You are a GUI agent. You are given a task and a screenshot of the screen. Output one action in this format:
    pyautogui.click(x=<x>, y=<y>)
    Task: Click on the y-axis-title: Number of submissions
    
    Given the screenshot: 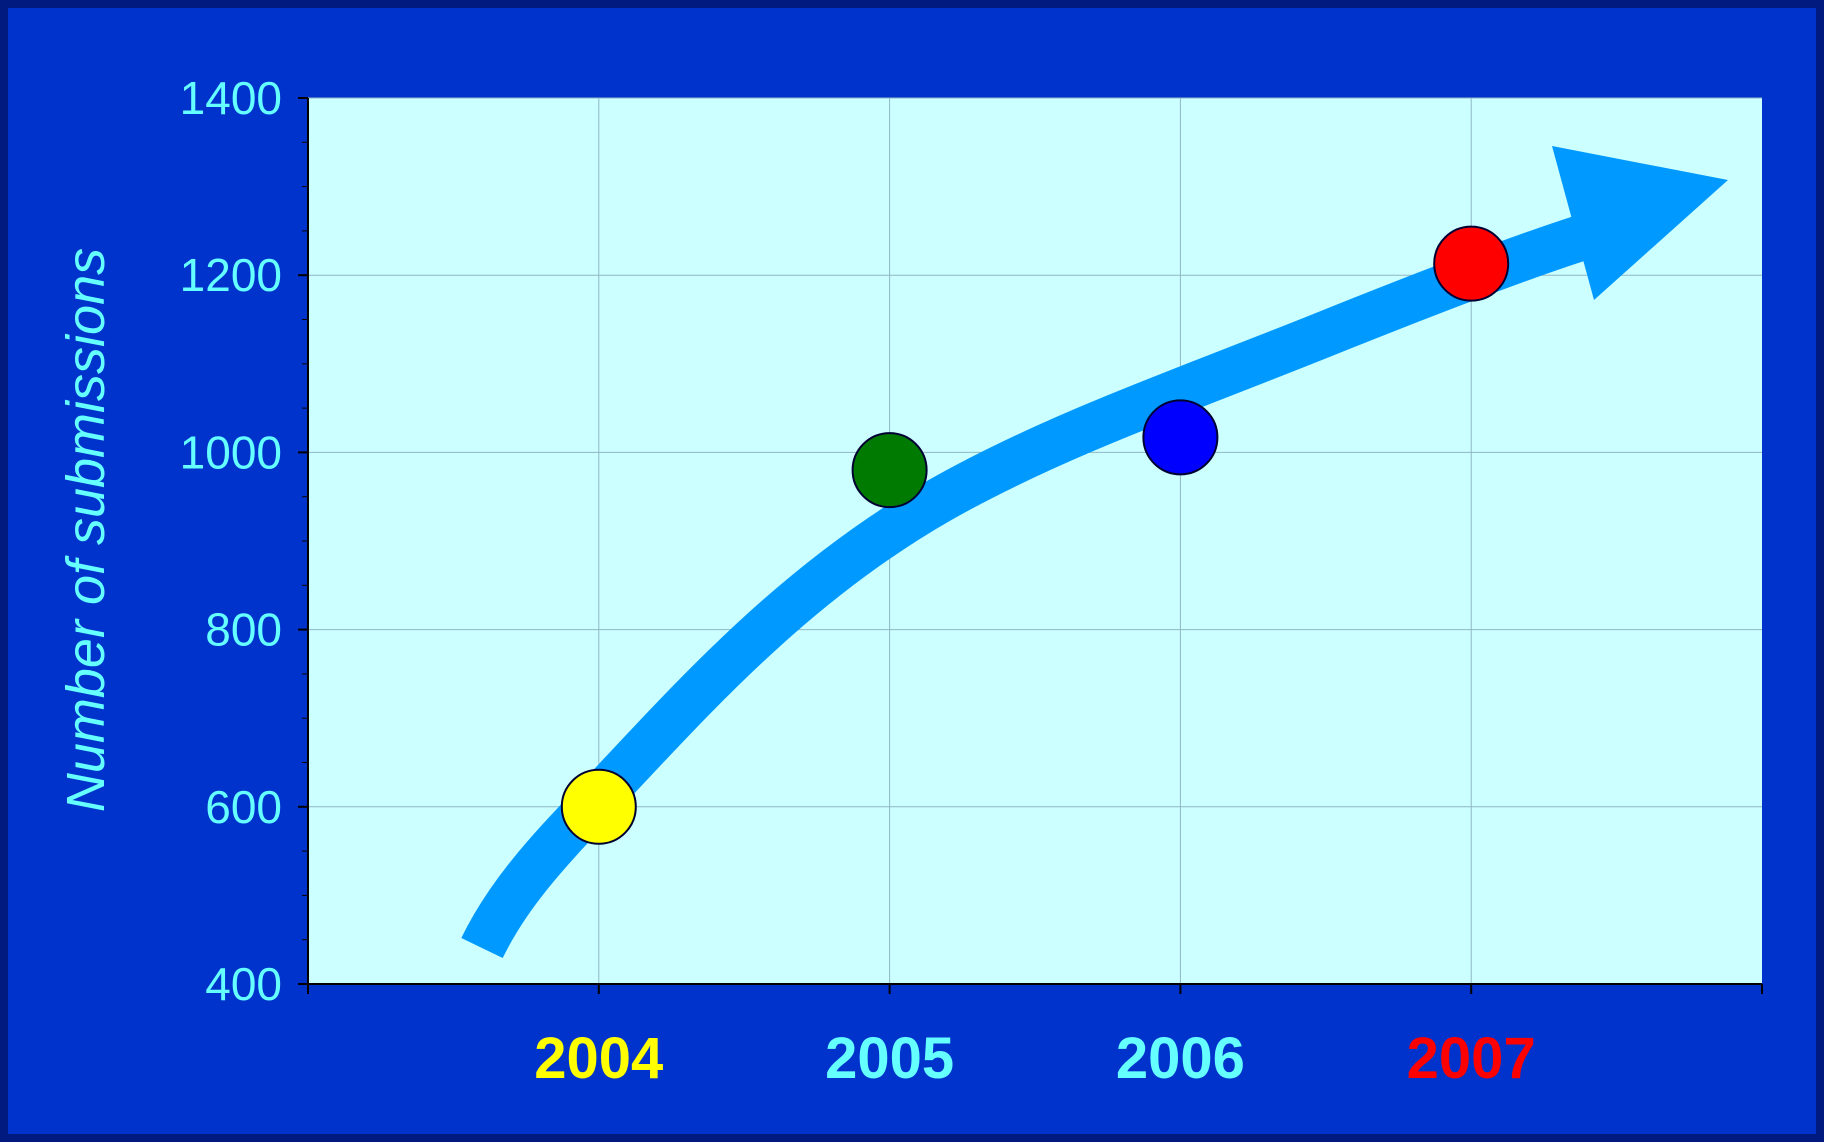 What is the action you would take?
    pyautogui.click(x=86, y=530)
    